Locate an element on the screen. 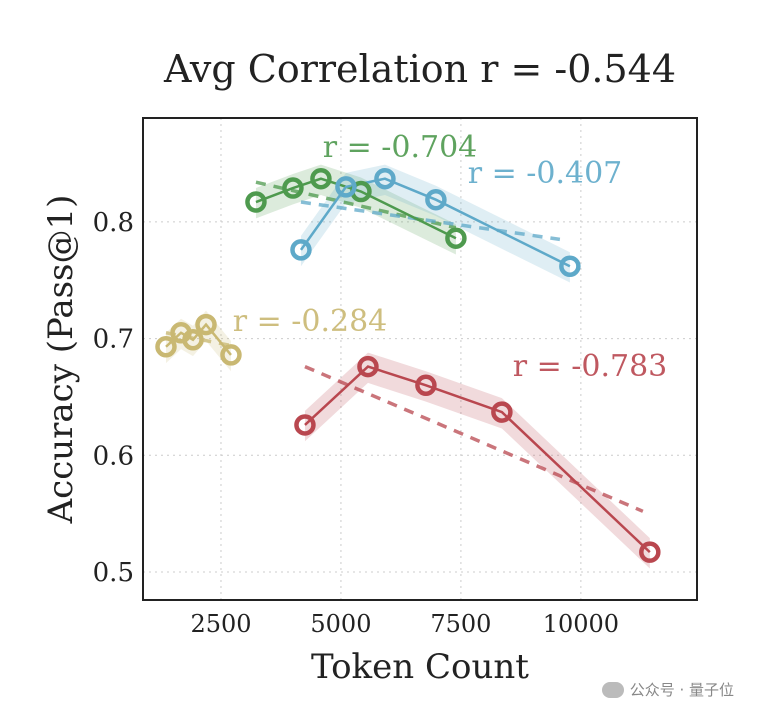 This screenshot has height=718, width=760. wechat-icon is located at coordinates (612, 689).